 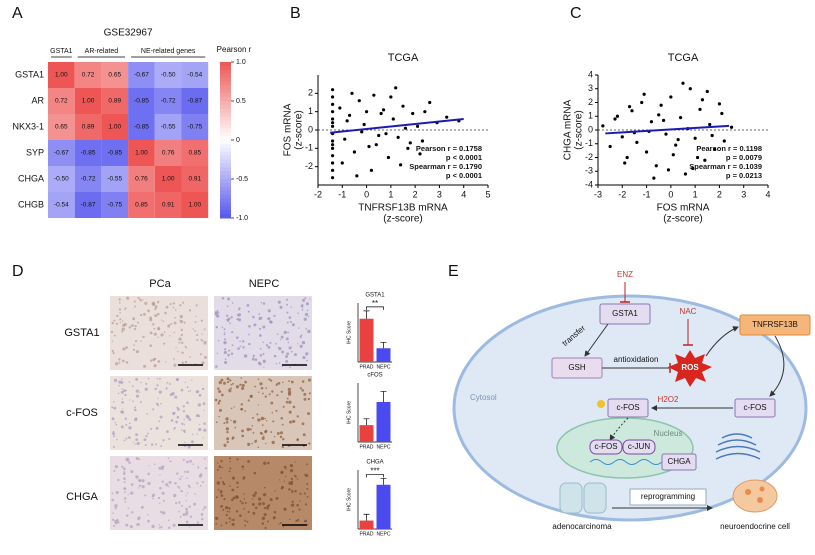 I want to click on group-label: GSTA1, so click(x=61, y=51).